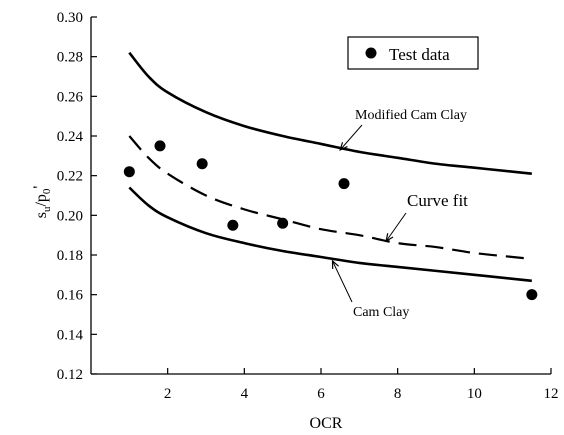 The image size is (564, 435). Describe the element at coordinates (70, 335) in the screenshot. I see `y-tick-label: 0.14` at that location.